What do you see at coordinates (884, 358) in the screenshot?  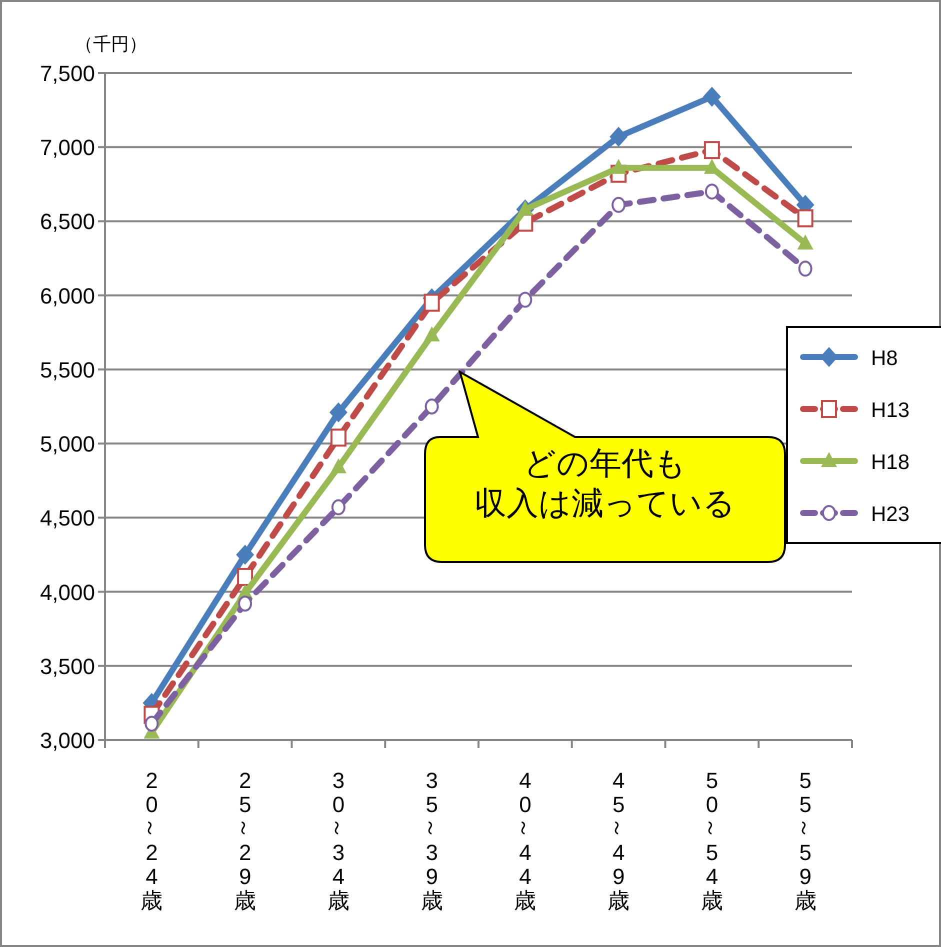 I see `legend-label: H8` at bounding box center [884, 358].